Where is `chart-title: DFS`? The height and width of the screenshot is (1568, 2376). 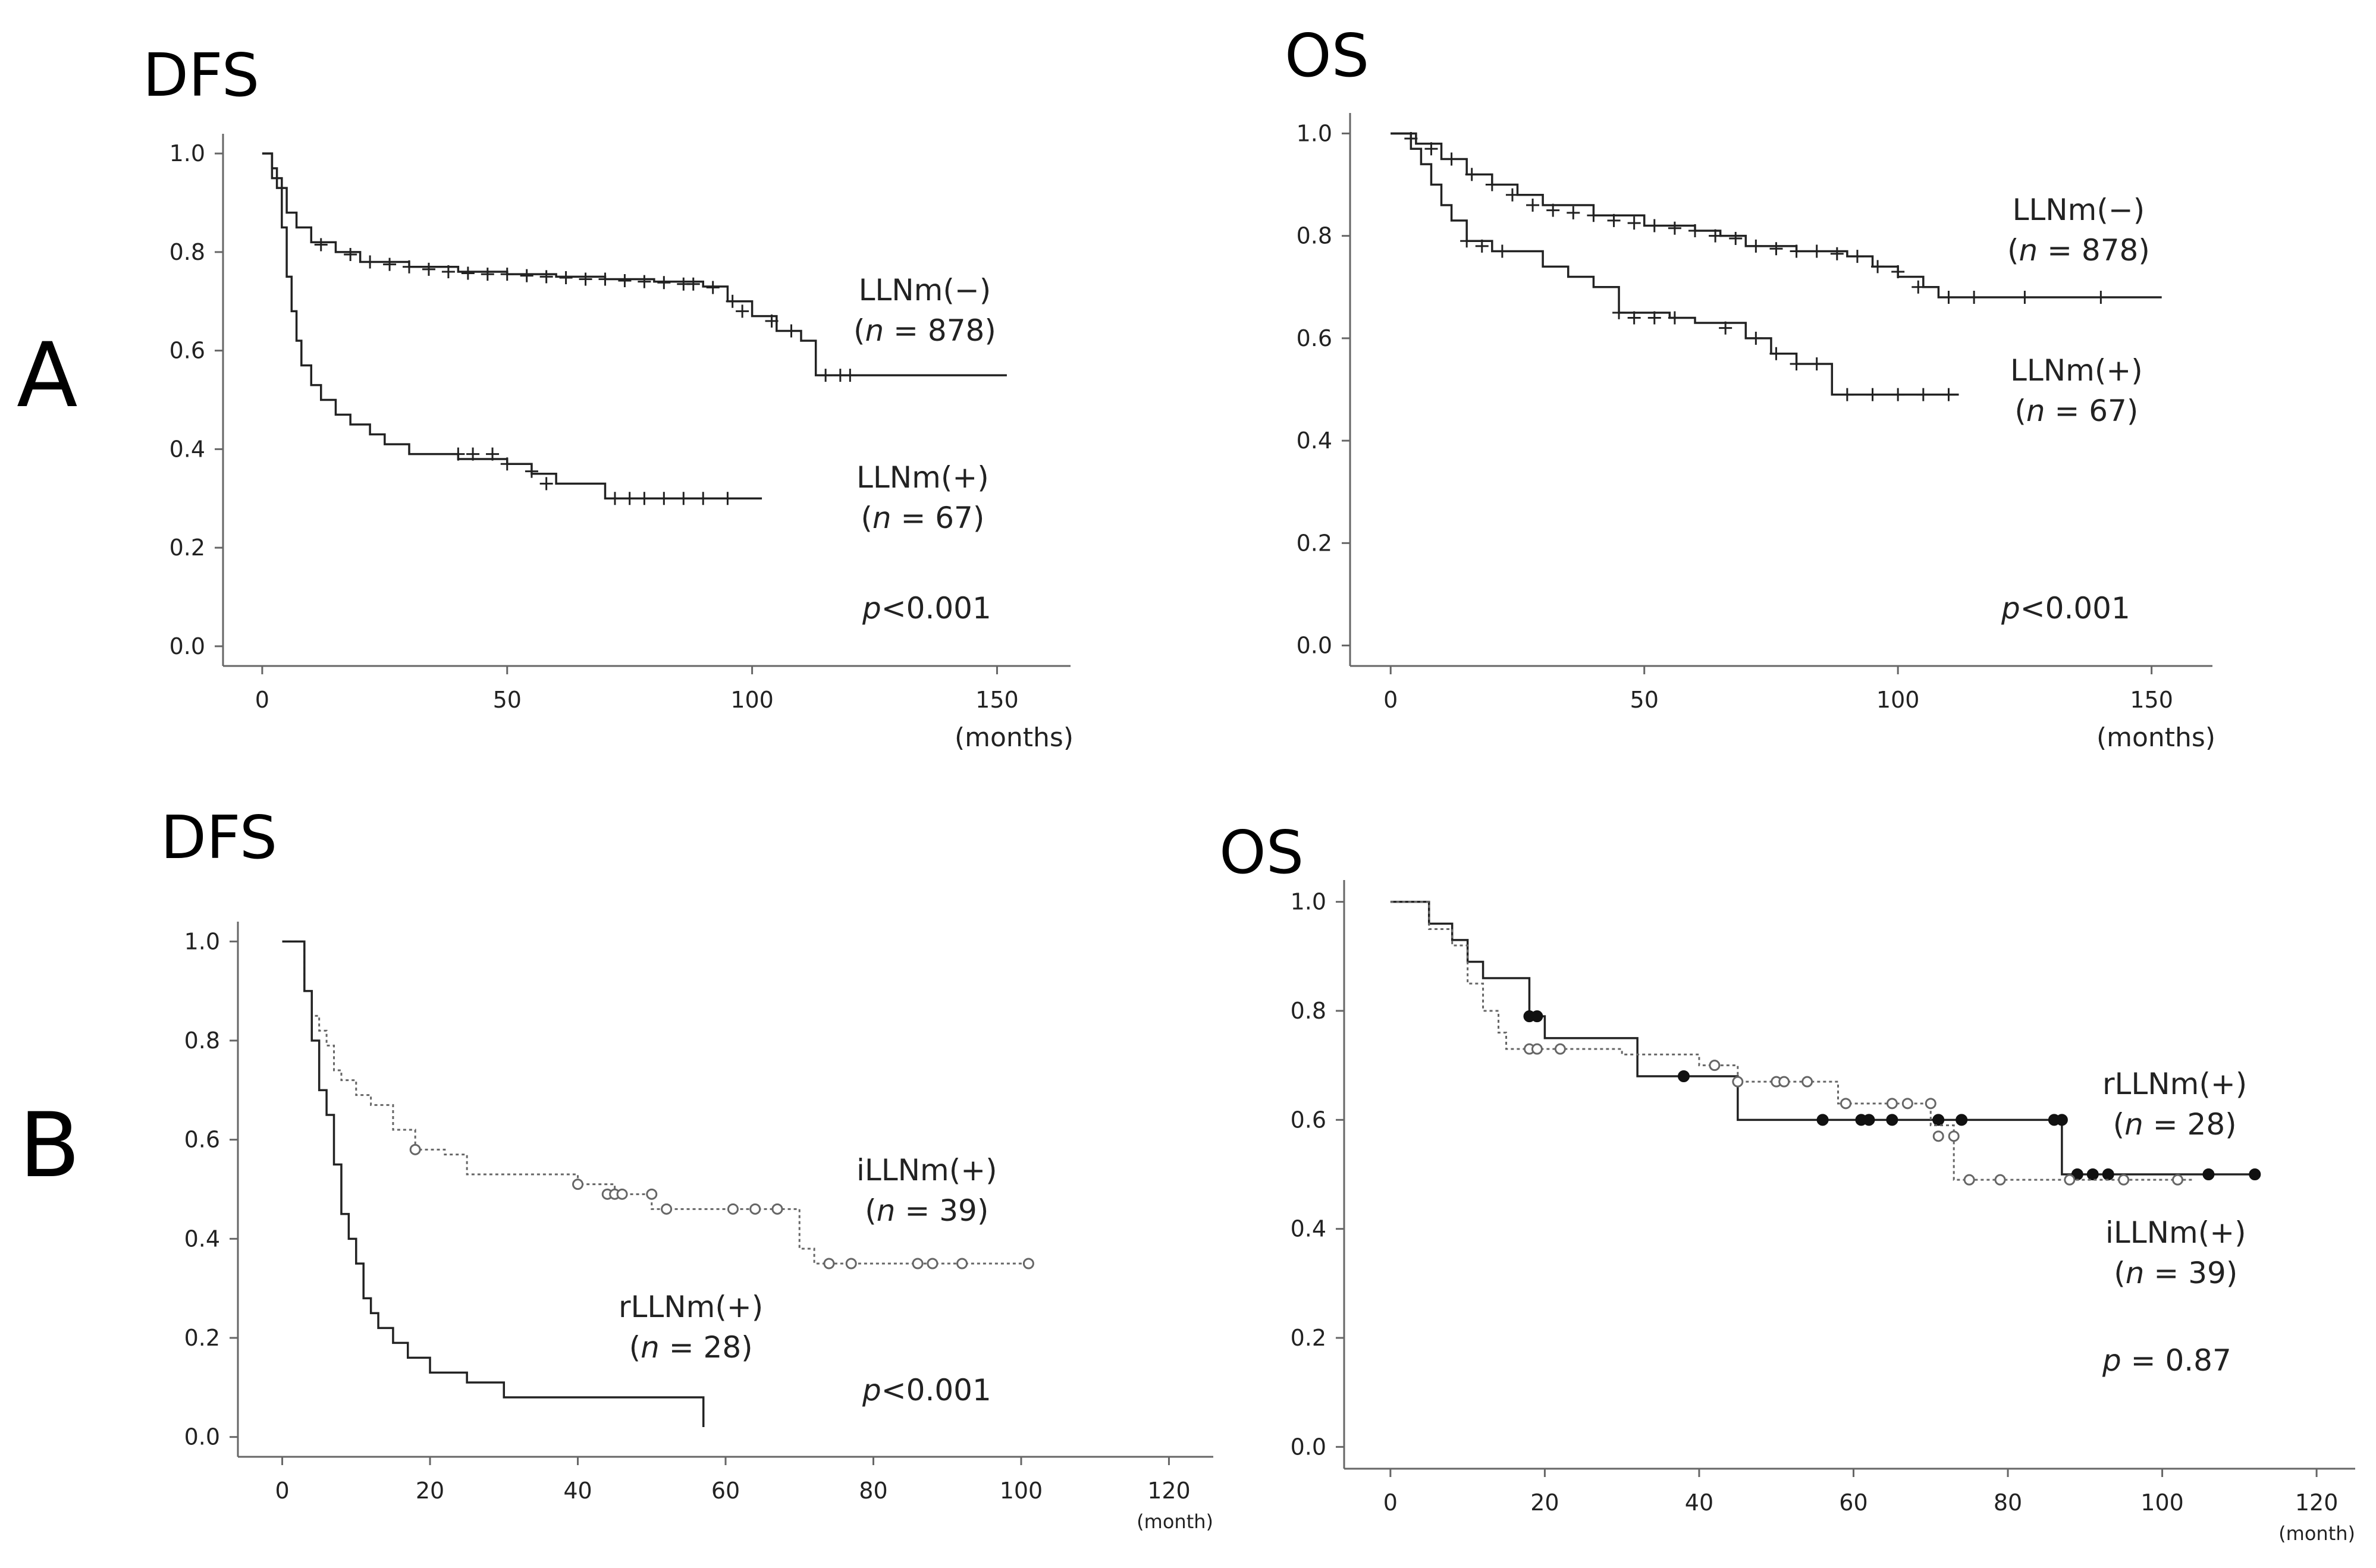 chart-title: DFS is located at coordinates (202, 75).